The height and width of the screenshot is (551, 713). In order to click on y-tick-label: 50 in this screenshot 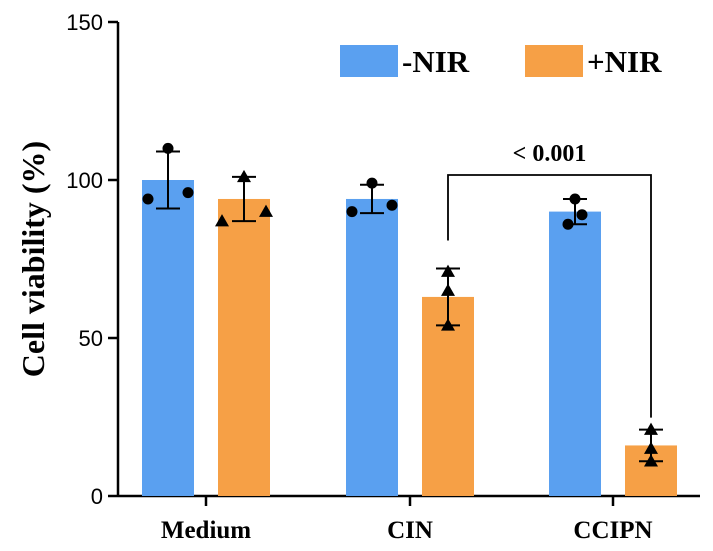, I will do `click(91, 338)`.